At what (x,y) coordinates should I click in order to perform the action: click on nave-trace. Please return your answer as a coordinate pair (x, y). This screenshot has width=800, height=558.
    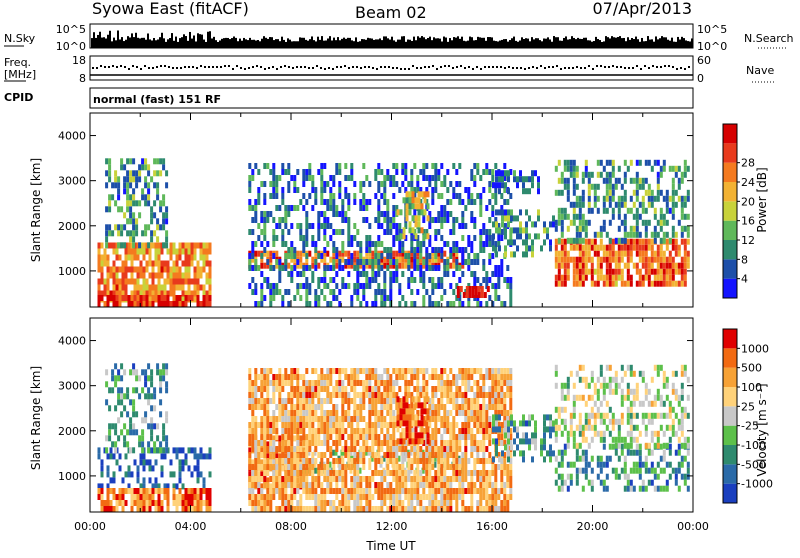
    Looking at the image, I should click on (391, 67).